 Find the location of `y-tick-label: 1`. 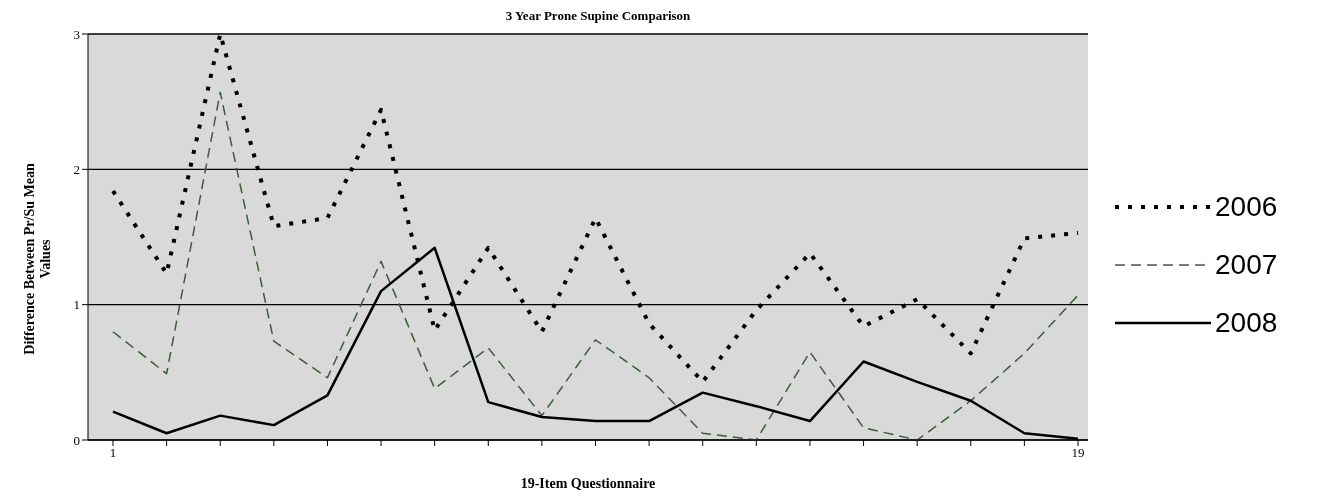

y-tick-label: 1 is located at coordinates (76, 305).